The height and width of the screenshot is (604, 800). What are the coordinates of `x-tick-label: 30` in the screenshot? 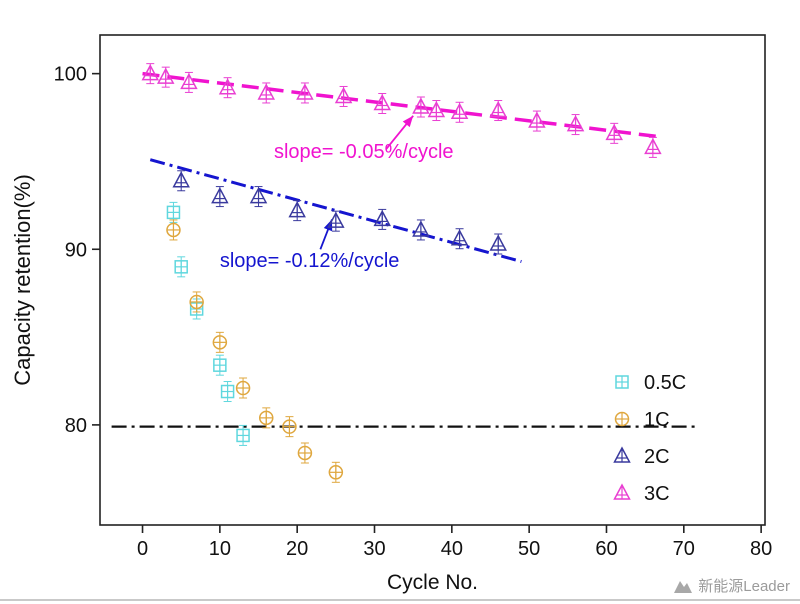 It's located at (374, 549).